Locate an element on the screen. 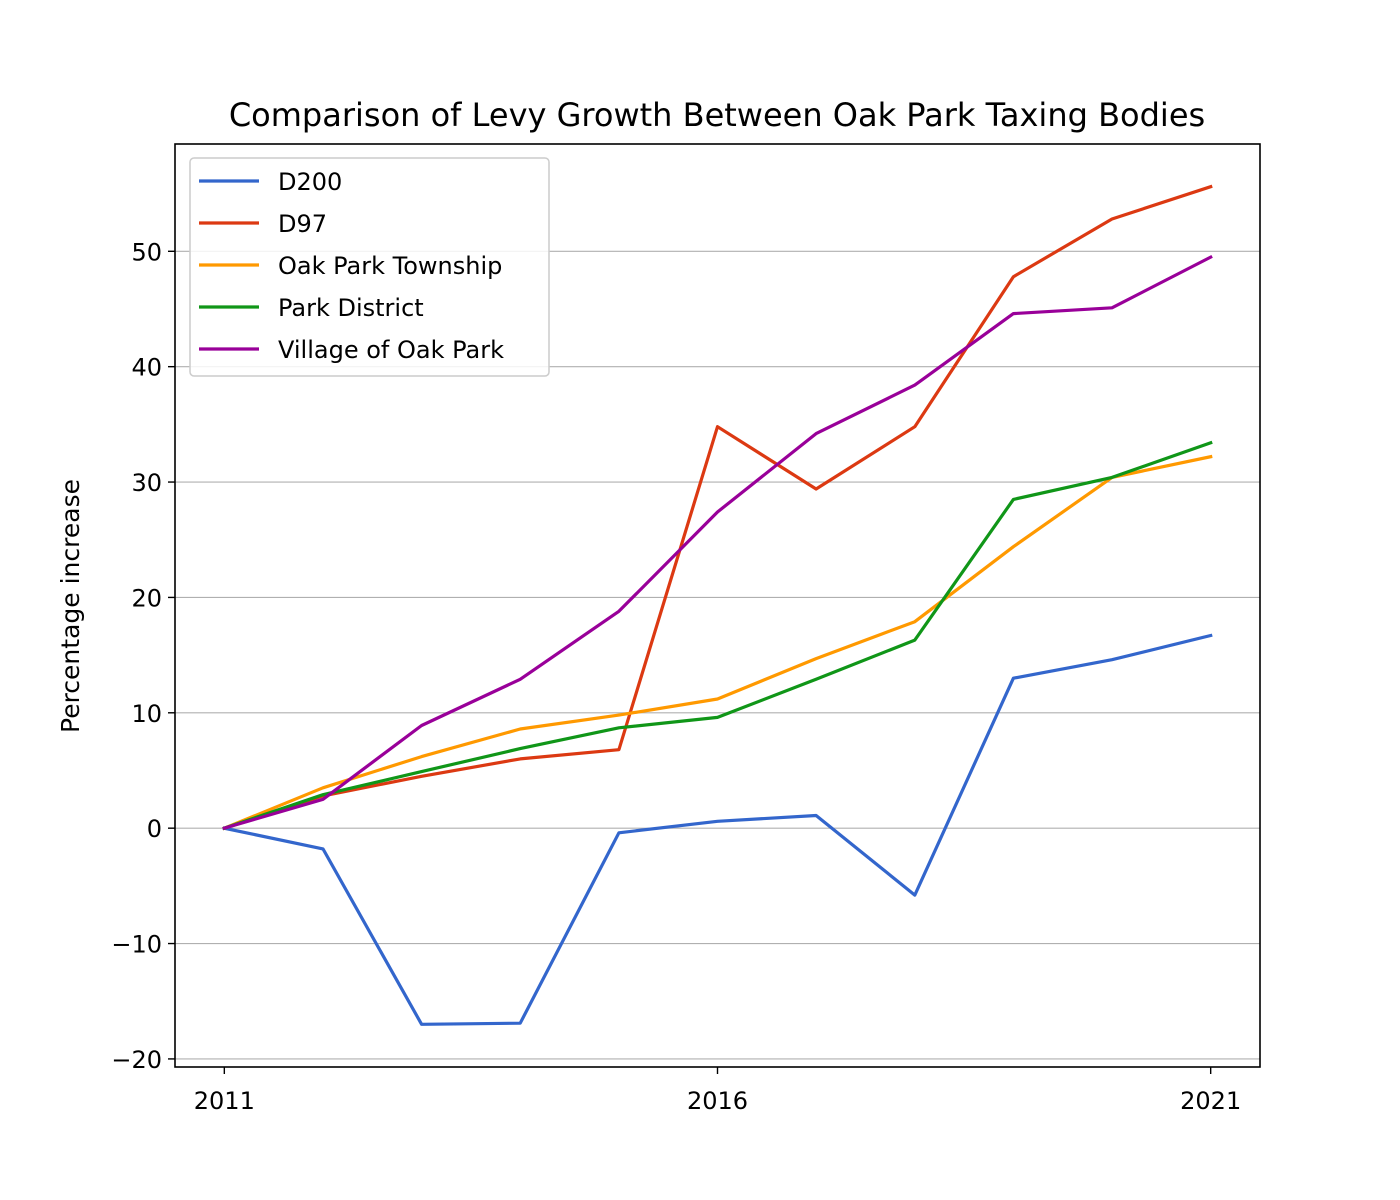 The height and width of the screenshot is (1200, 1400). x-axis: 2011 2016 2021 is located at coordinates (717, 1091).